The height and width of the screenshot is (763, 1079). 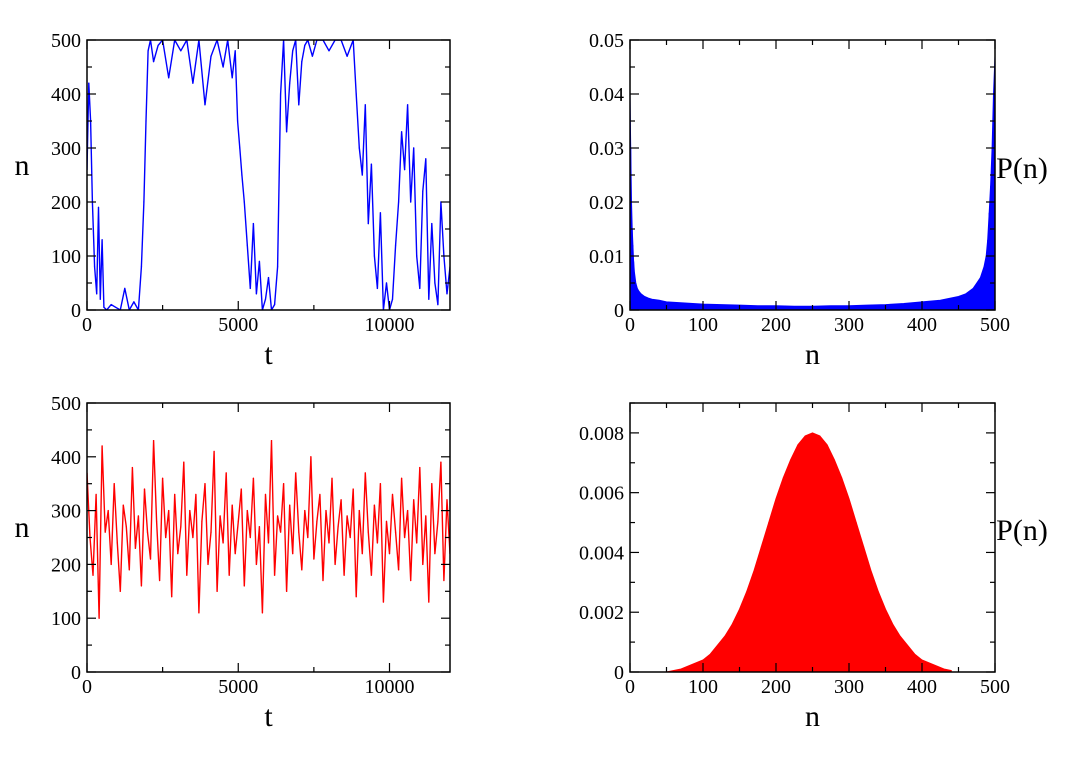 I want to click on y-tick-label: 0.04, so click(x=606, y=95).